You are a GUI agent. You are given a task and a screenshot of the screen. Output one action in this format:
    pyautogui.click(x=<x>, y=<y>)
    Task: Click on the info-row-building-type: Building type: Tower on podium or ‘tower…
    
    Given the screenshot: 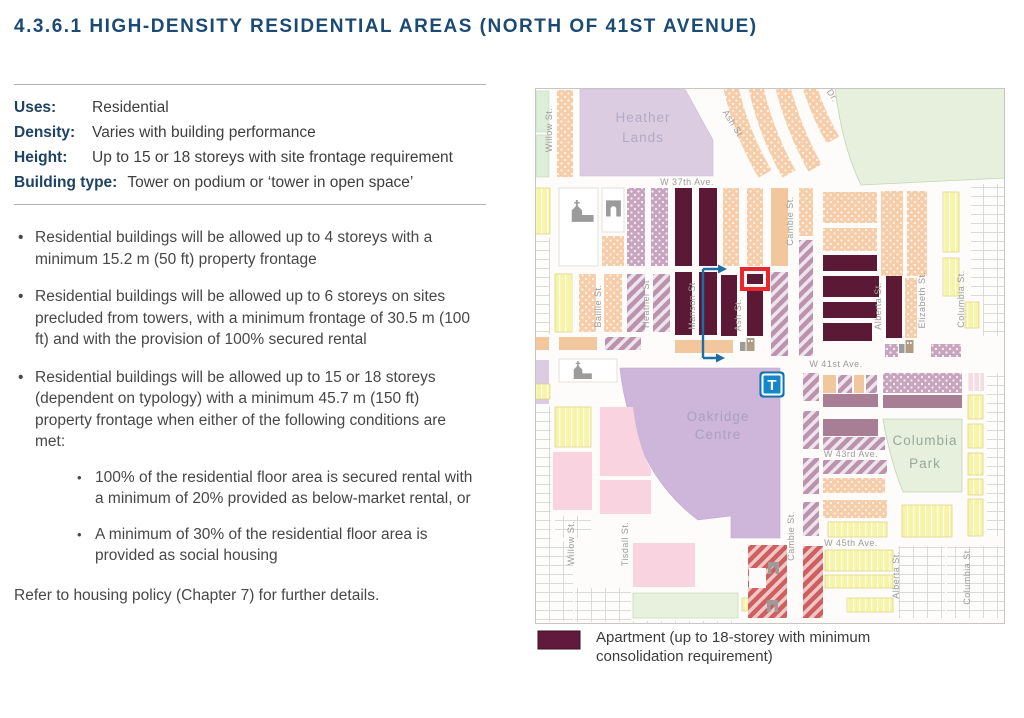 What is the action you would take?
    pyautogui.click(x=250, y=182)
    